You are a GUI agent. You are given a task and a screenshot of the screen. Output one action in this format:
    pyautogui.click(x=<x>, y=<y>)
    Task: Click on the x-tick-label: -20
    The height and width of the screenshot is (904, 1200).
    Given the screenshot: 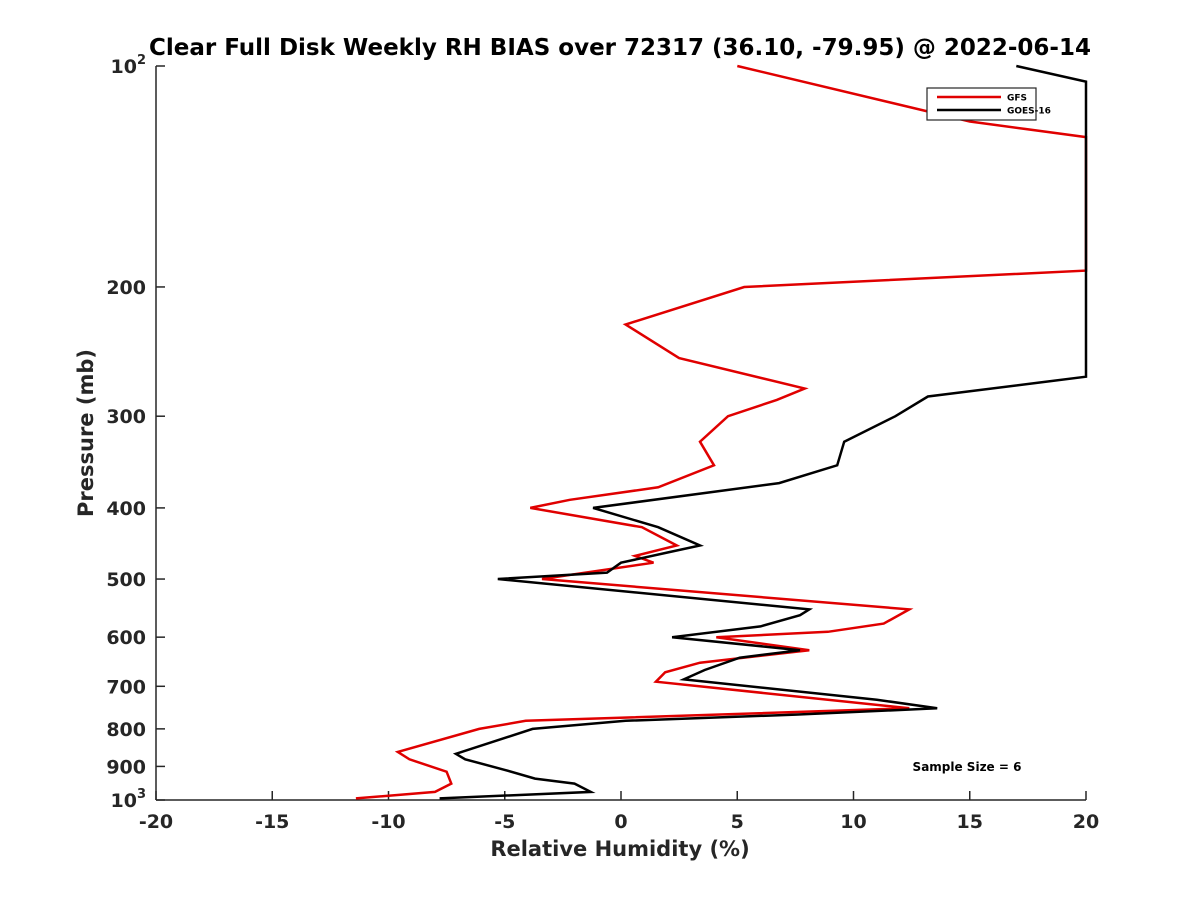 What is the action you would take?
    pyautogui.click(x=156, y=822)
    